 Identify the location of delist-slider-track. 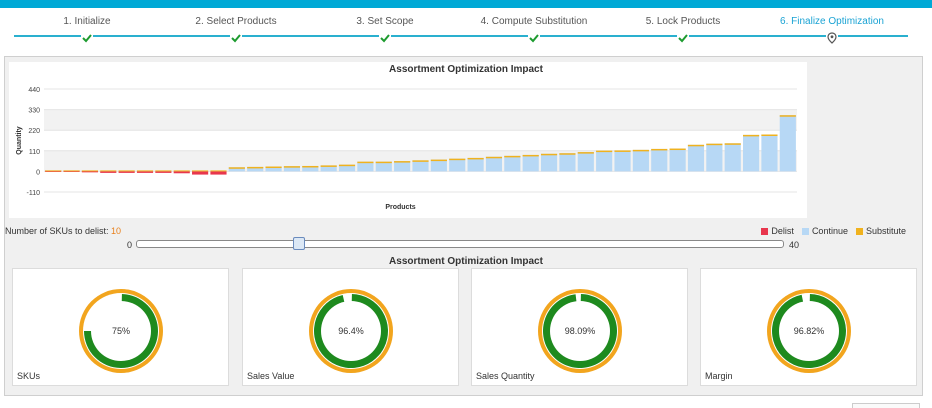
(460, 244).